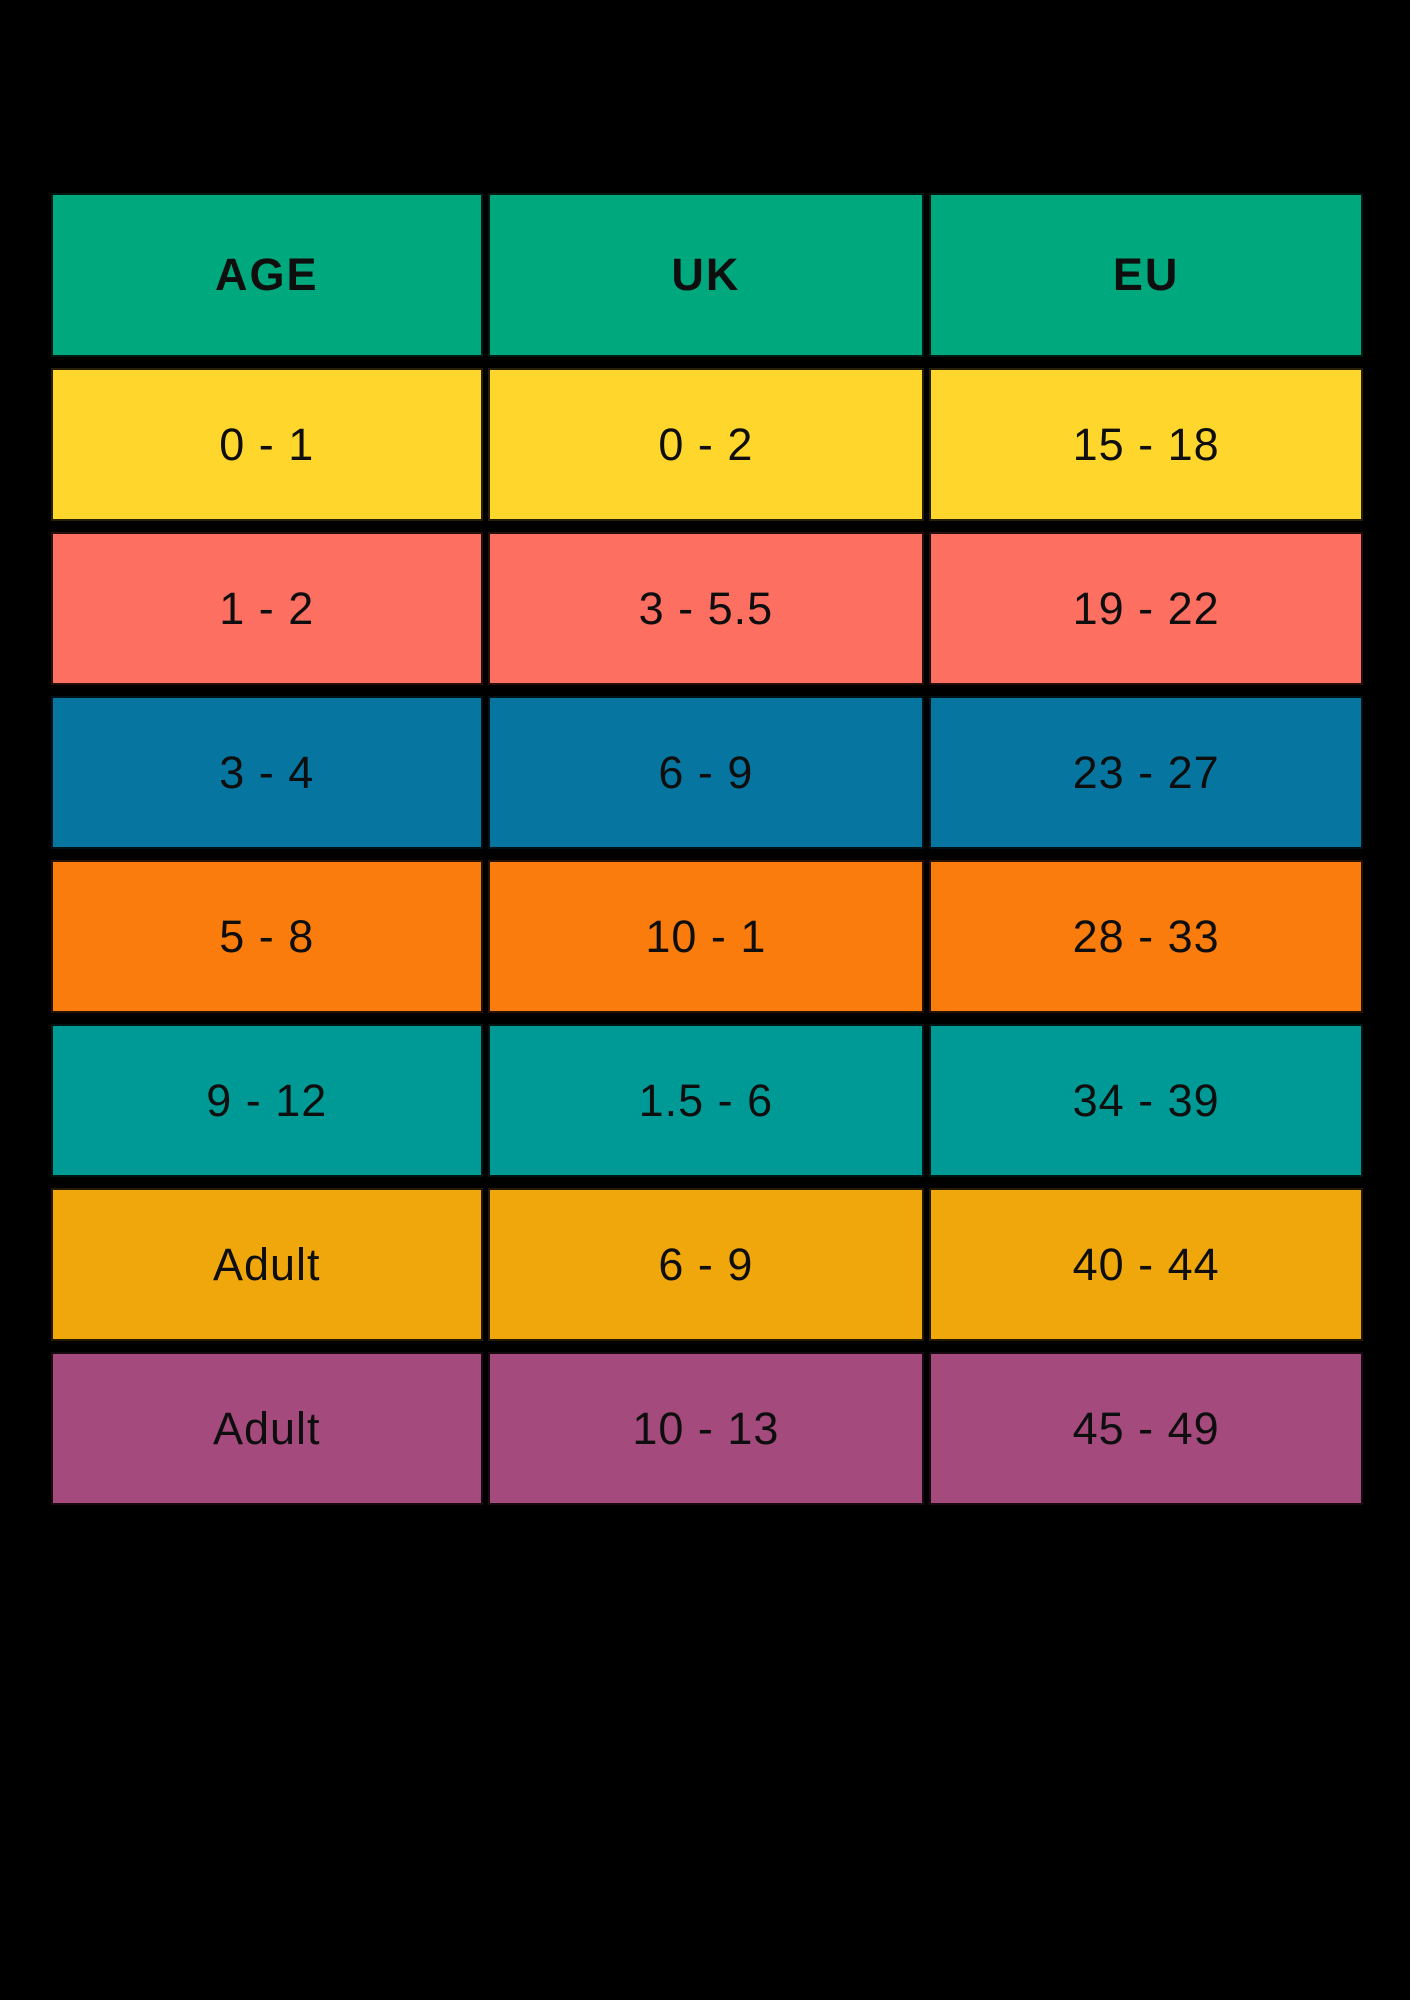 This screenshot has width=1410, height=2000. I want to click on table-cell-row5-col2: 1.5 - 6, so click(706, 1100).